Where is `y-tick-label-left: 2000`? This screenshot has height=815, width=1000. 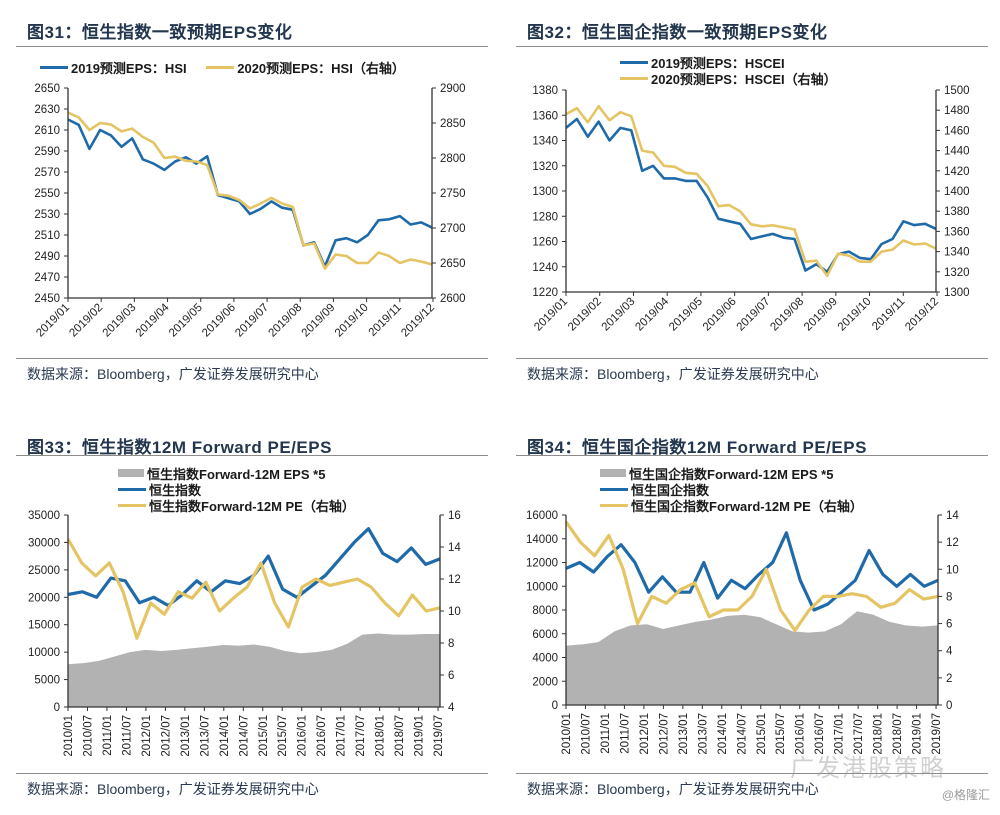 y-tick-label-left: 2000 is located at coordinates (545, 682).